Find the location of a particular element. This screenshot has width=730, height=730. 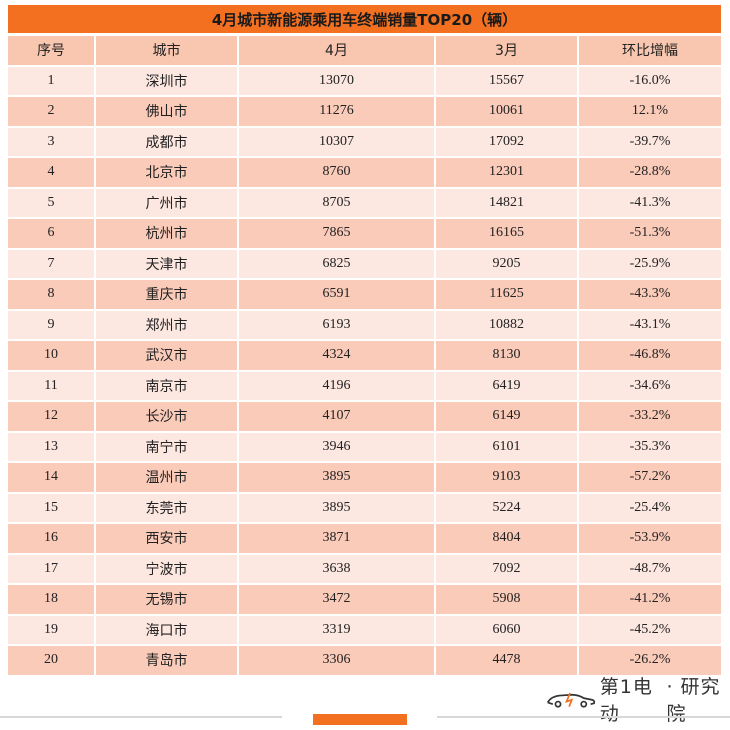

header-march: 3月 is located at coordinates (507, 50).